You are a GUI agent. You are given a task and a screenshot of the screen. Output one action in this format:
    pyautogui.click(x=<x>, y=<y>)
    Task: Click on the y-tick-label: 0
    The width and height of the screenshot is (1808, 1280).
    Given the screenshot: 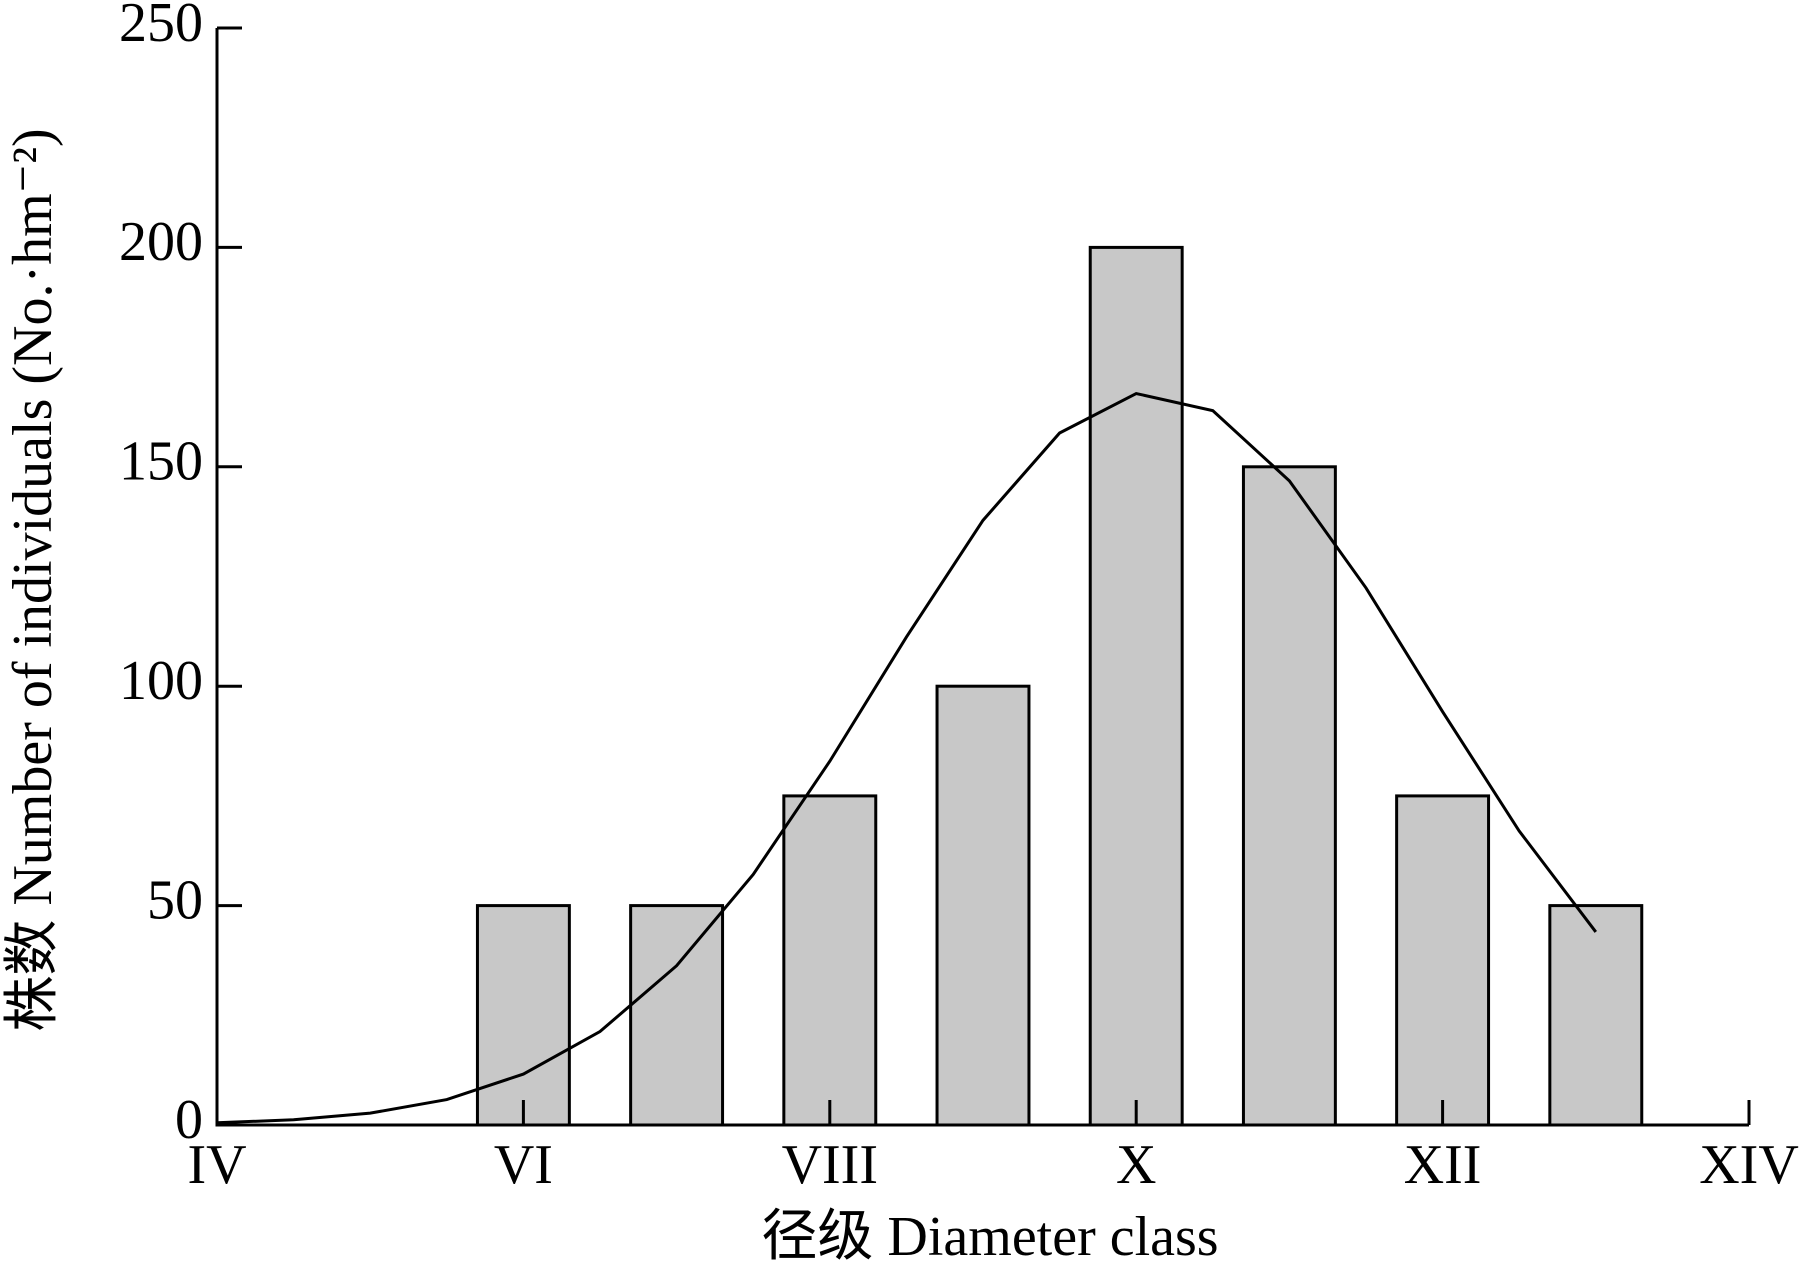 What is the action you would take?
    pyautogui.click(x=189, y=1120)
    